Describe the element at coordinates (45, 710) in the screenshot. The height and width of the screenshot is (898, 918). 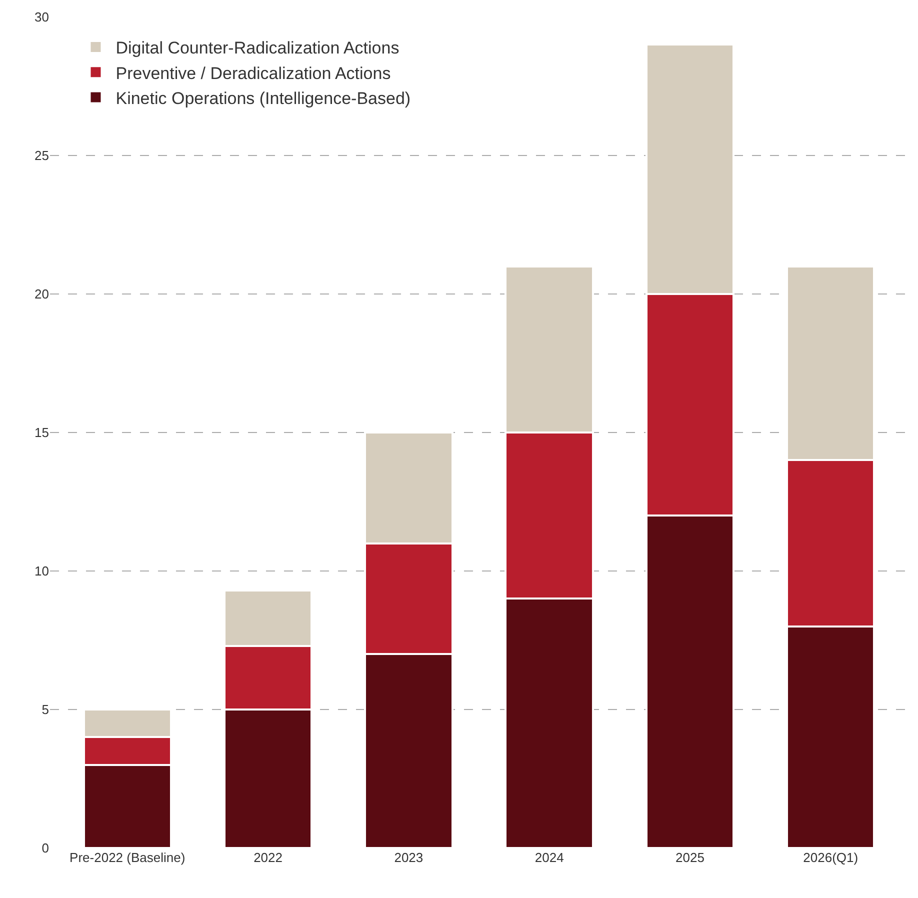
I see `y-tick-label: 5` at that location.